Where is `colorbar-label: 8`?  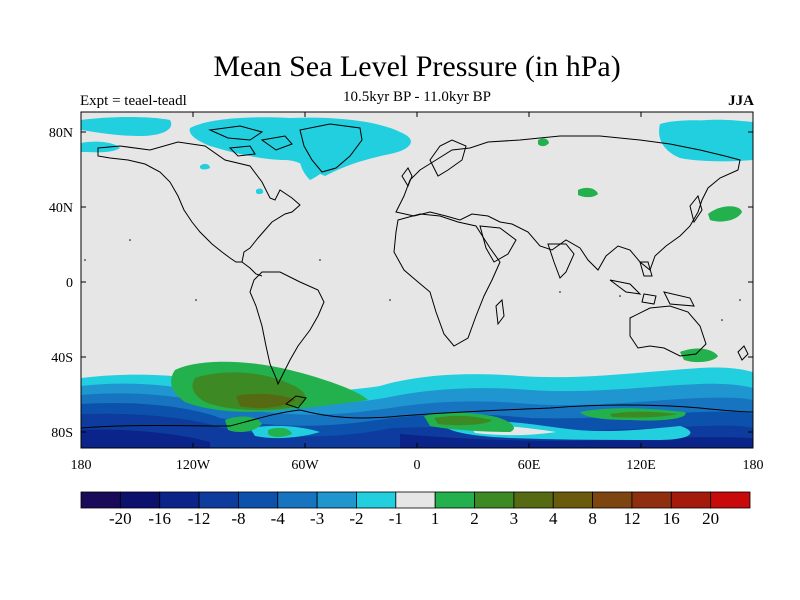 colorbar-label: 8 is located at coordinates (592, 518).